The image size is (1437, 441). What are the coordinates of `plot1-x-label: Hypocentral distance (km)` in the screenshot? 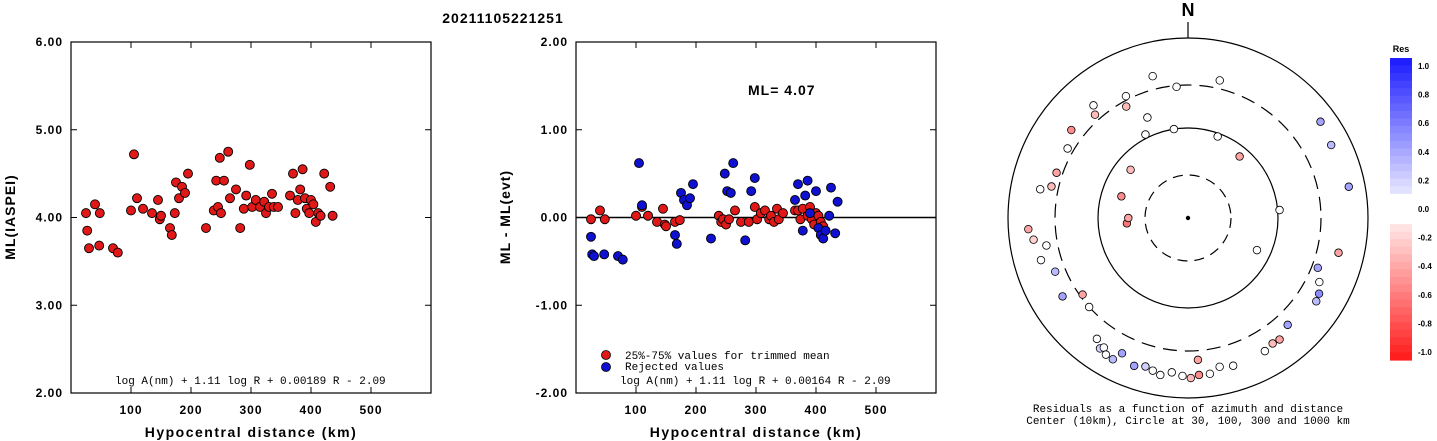 It's located at (251, 432).